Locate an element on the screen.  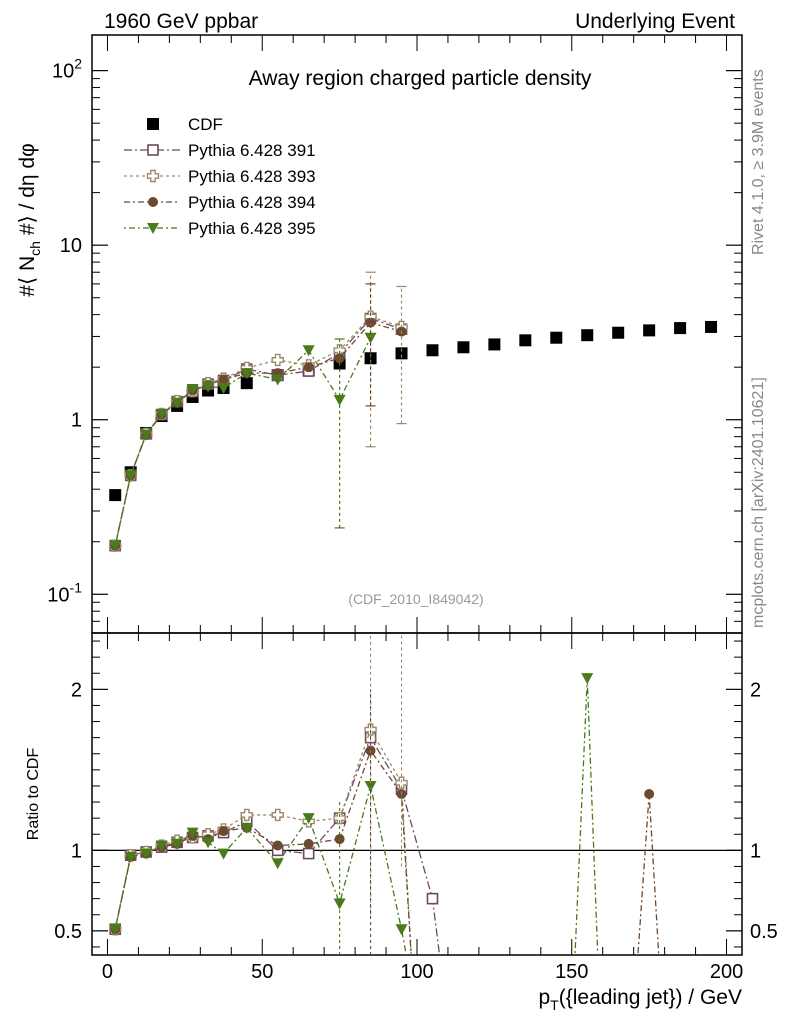
header-energy-label: 1960 GeV ppbar is located at coordinates (181, 21).